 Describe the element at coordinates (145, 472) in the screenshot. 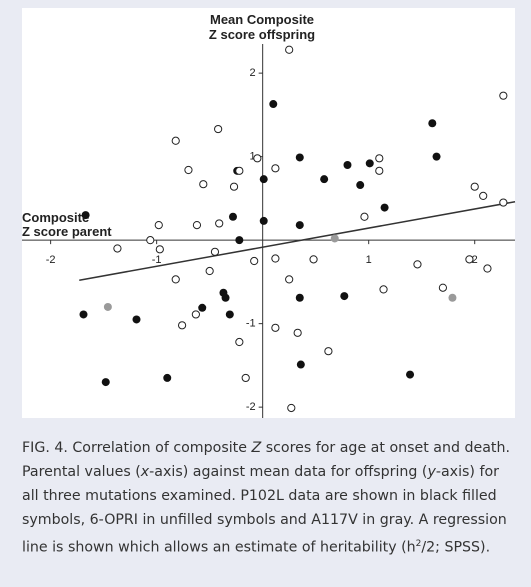

I see `caption-text: x` at that location.